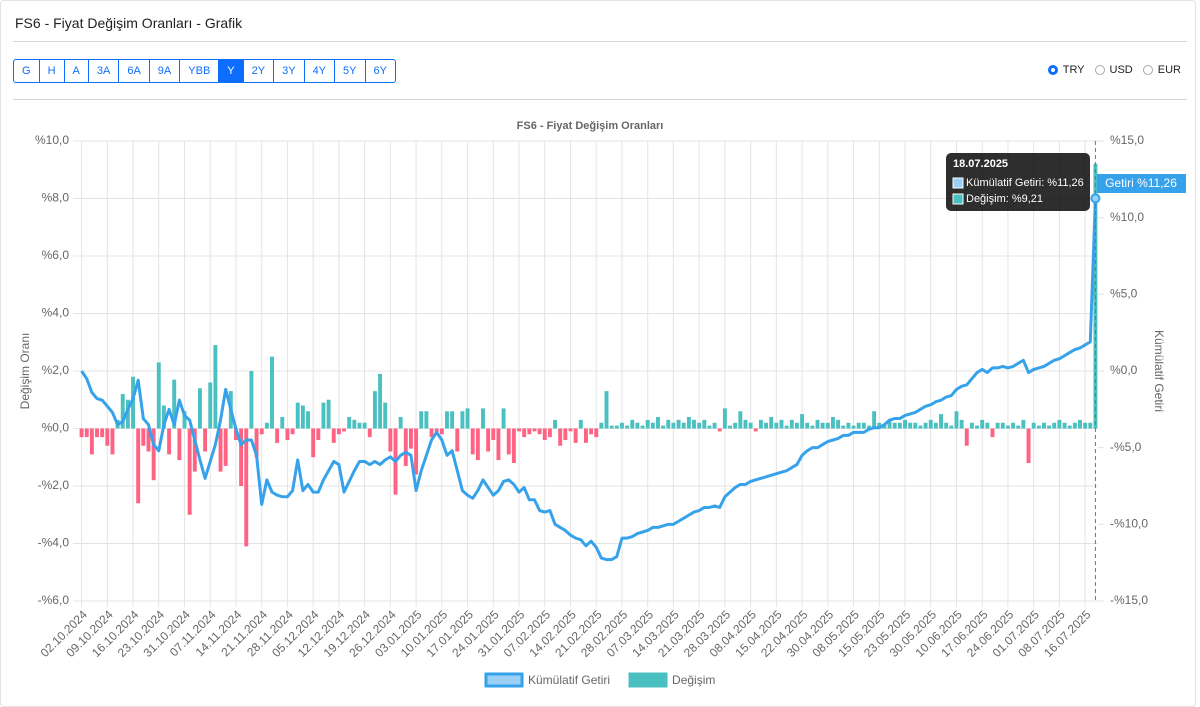  Describe the element at coordinates (1025, 183) in the screenshot. I see `tooltip-line: Kümülatif Getiri: %11,26` at that location.